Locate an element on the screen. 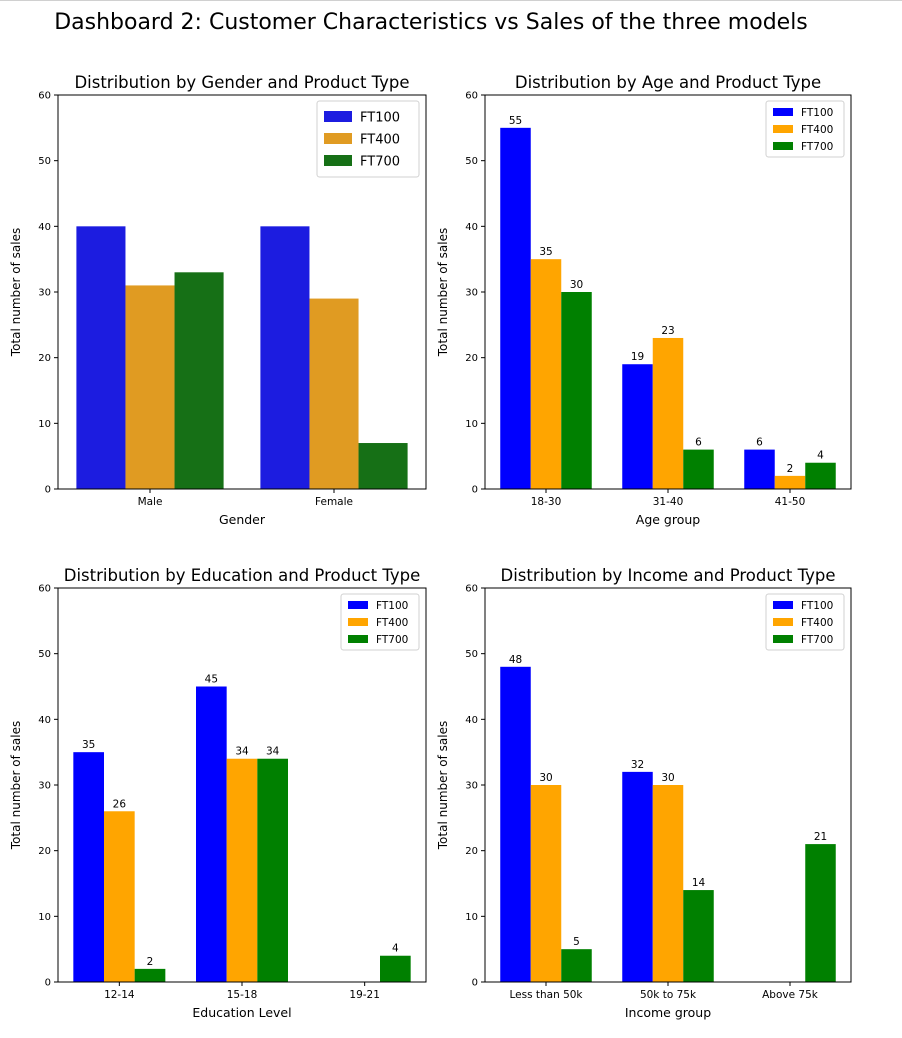 This screenshot has height=1038, width=902. x-tick-label: Less than 50k is located at coordinates (546, 995).